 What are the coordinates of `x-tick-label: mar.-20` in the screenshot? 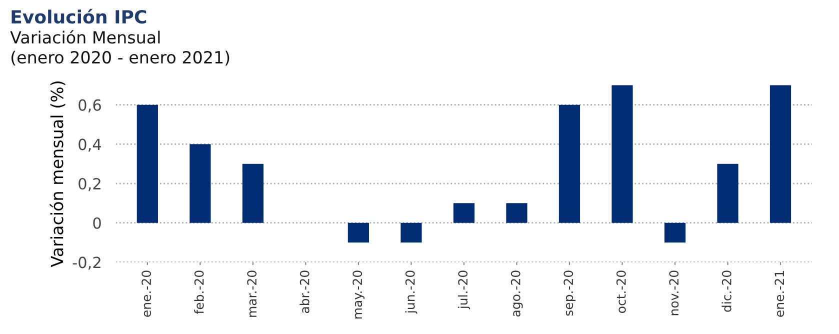 It's located at (252, 293).